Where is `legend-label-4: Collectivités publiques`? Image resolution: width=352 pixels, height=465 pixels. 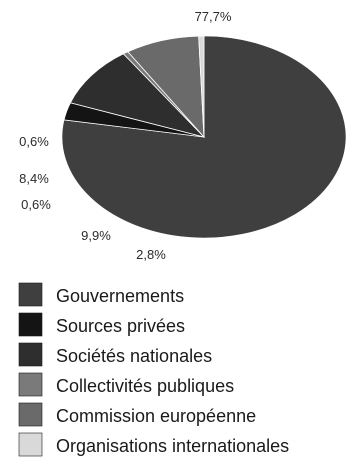 legend-label-4: Collectivités publiques is located at coordinates (145, 386).